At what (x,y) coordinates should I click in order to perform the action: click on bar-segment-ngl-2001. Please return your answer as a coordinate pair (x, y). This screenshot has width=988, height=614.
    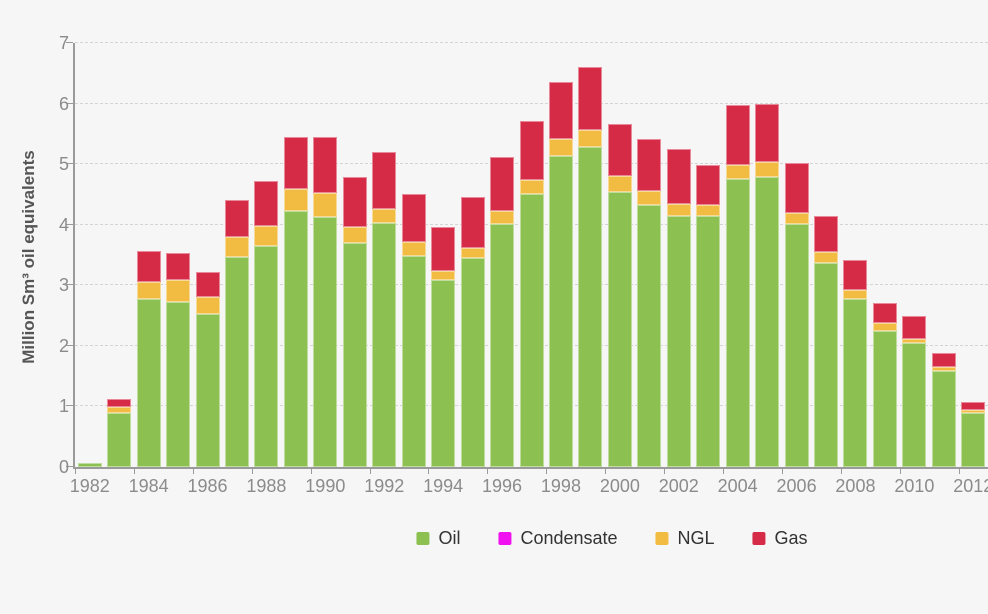
    Looking at the image, I should click on (649, 197).